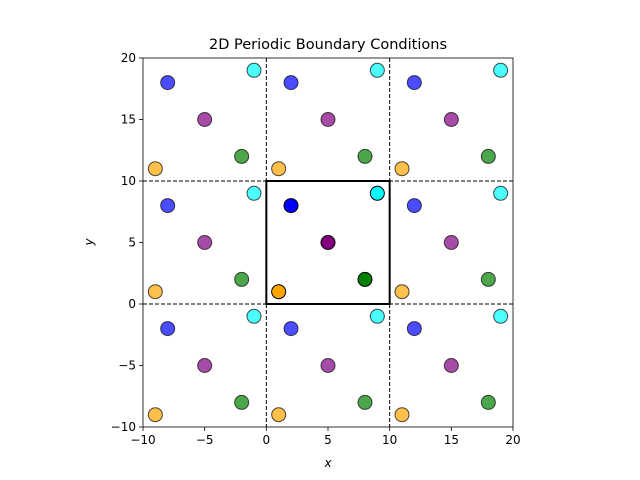 Image resolution: width=640 pixels, height=480 pixels. What do you see at coordinates (451, 440) in the screenshot?
I see `x-tick-label: 15` at bounding box center [451, 440].